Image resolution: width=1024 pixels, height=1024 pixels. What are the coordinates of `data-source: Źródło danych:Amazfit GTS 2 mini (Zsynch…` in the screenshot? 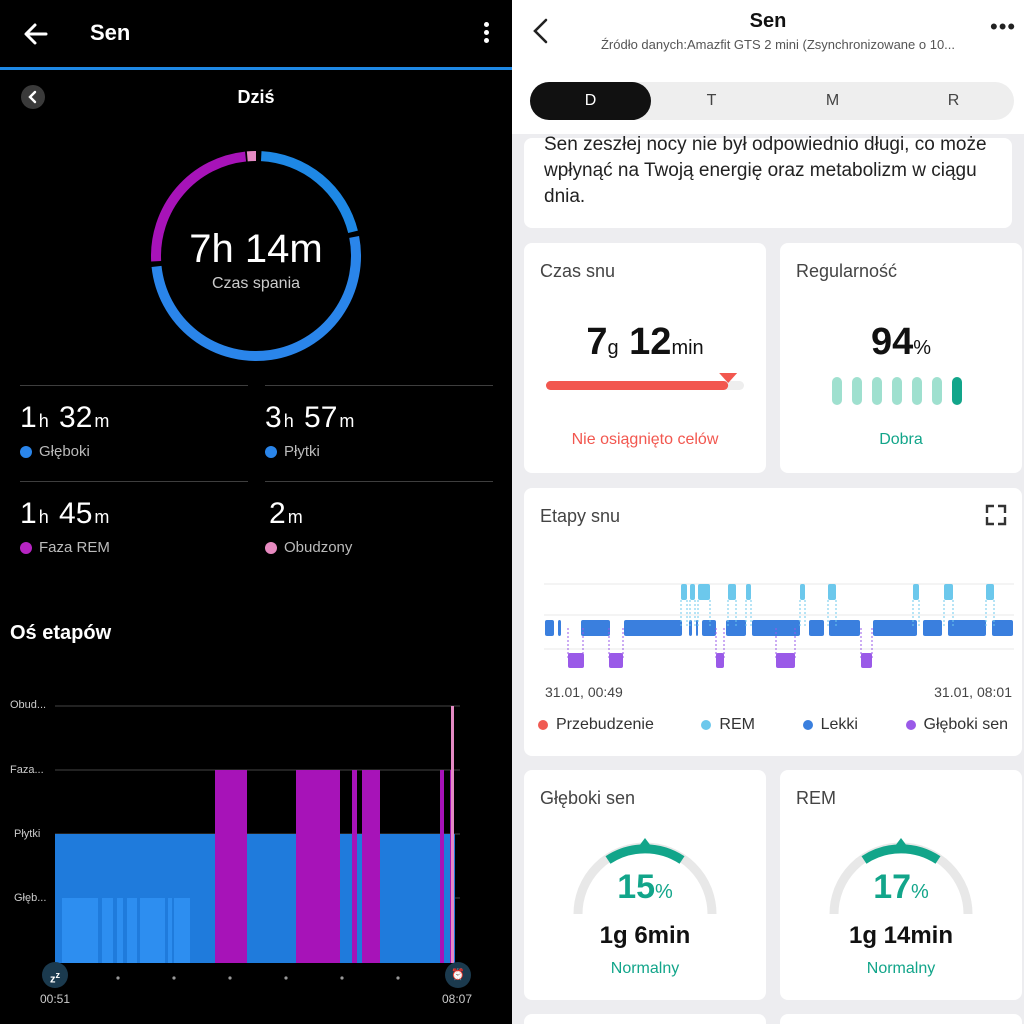 It's located at (778, 44).